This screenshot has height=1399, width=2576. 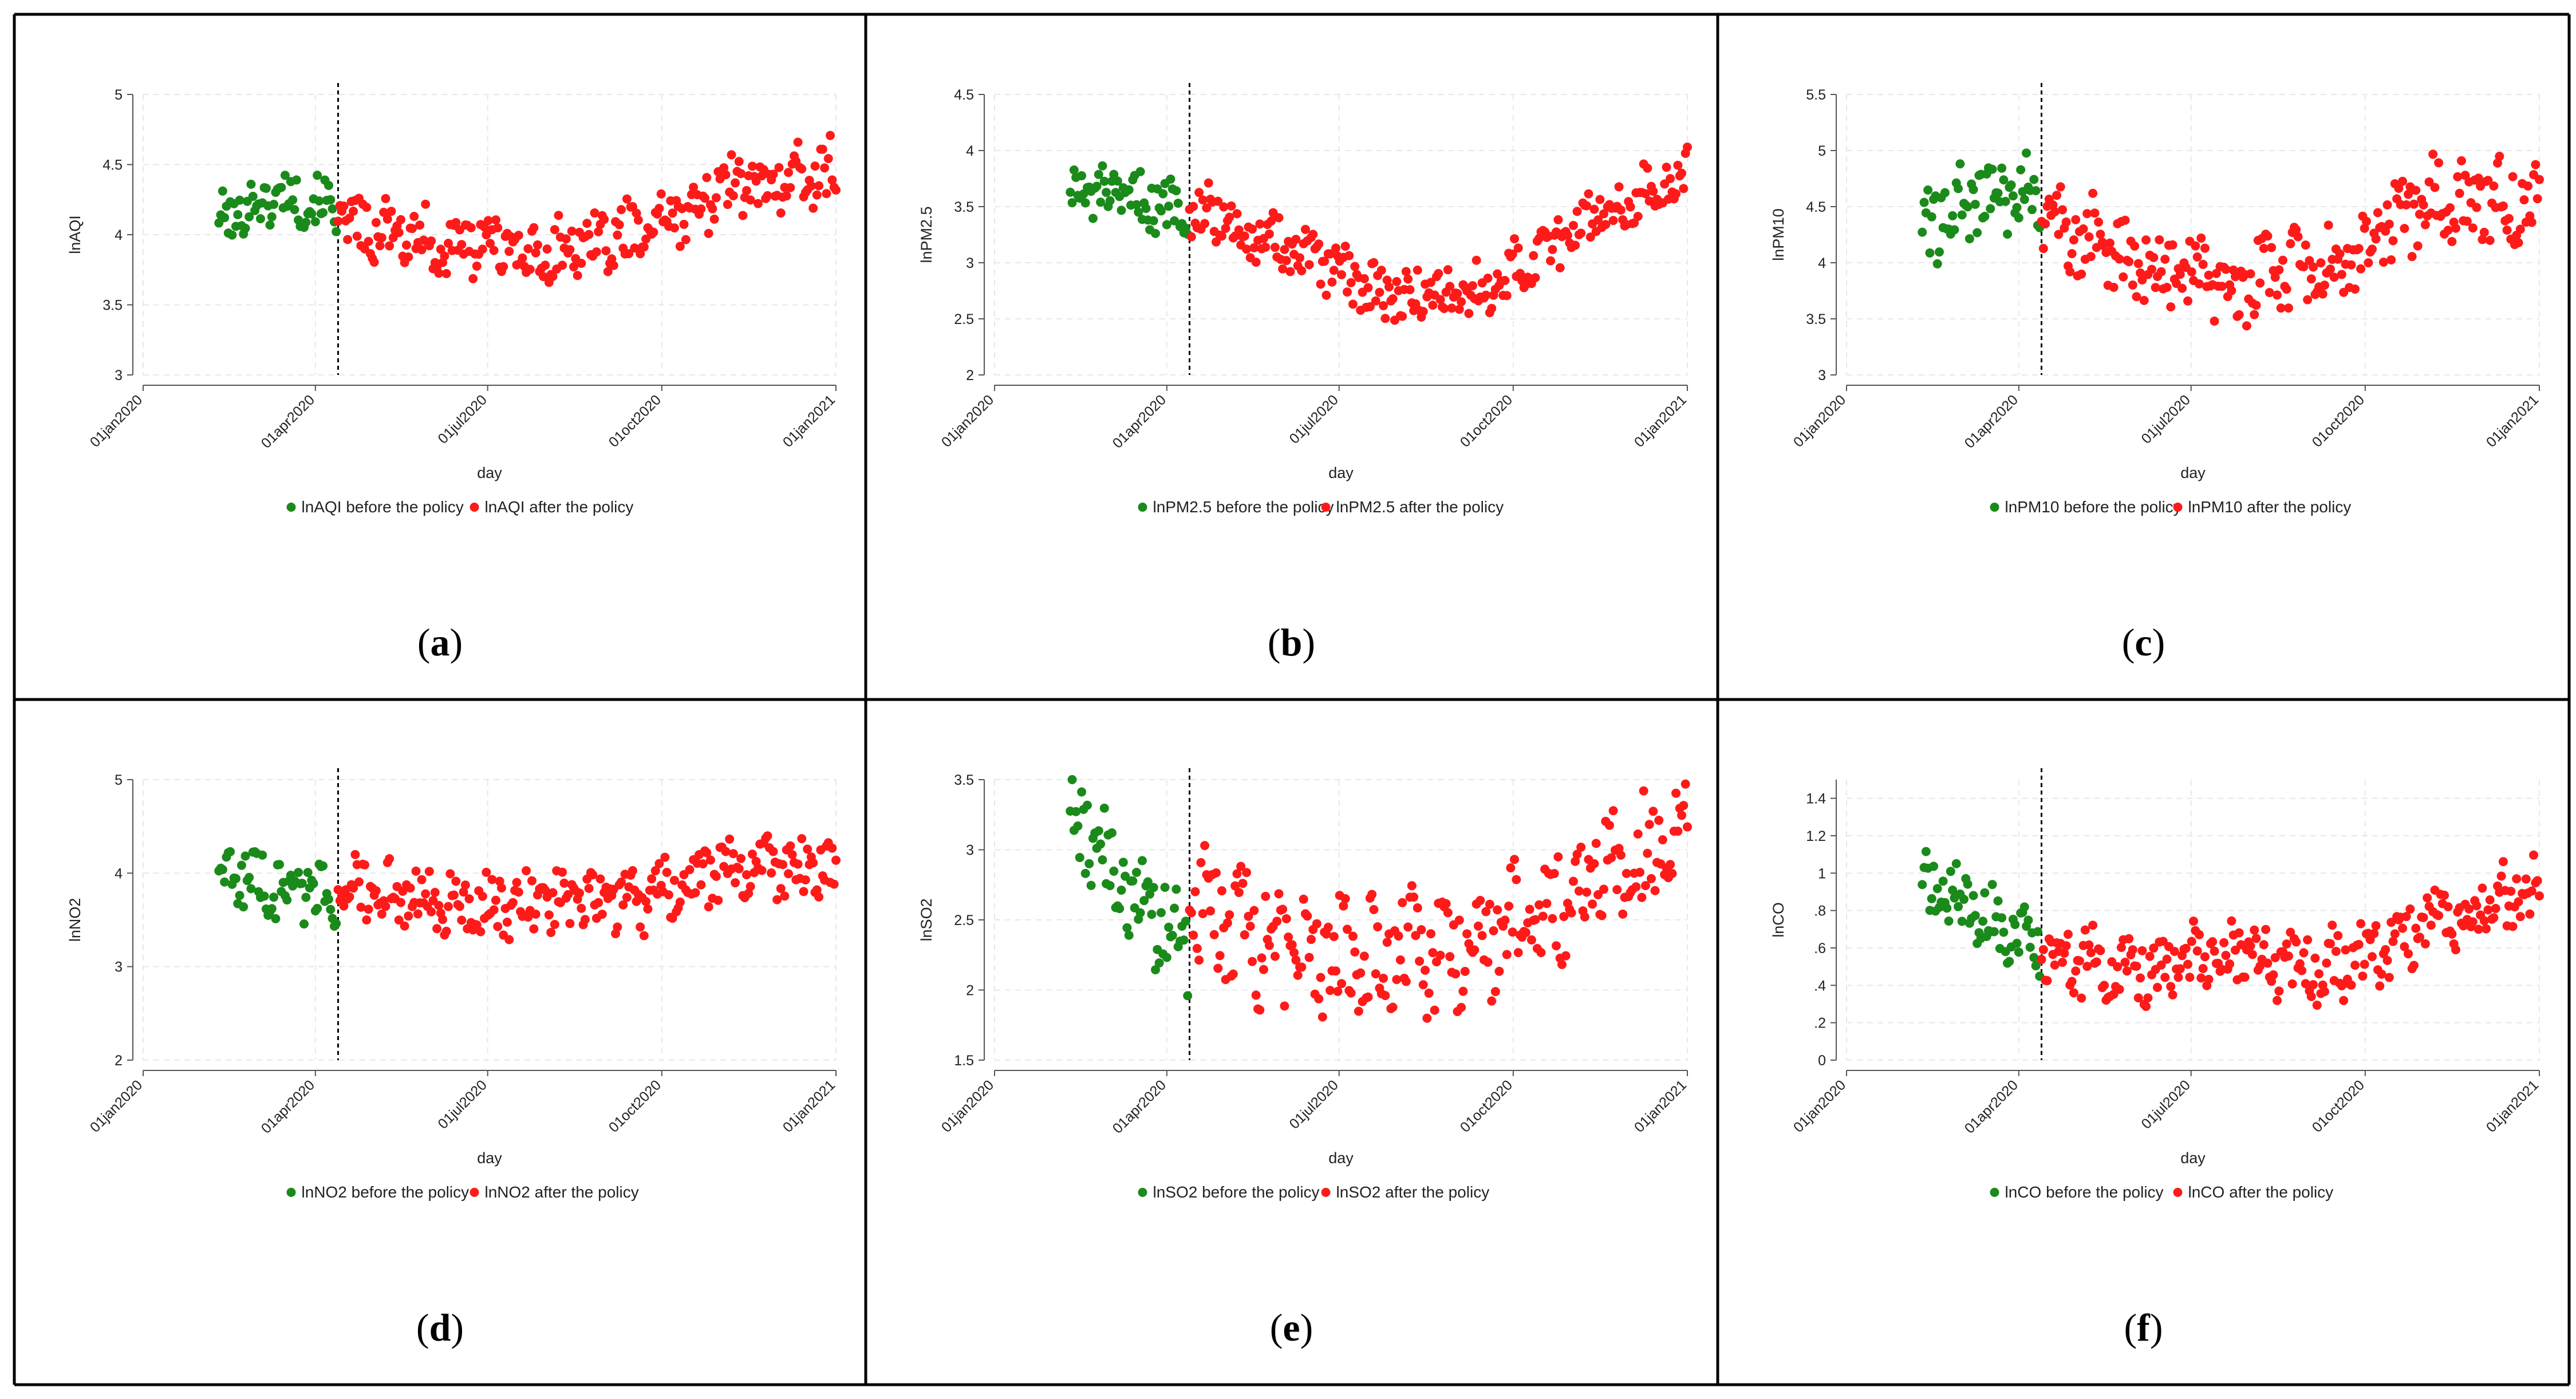 I want to click on caption-close: ), so click(x=2158, y=642).